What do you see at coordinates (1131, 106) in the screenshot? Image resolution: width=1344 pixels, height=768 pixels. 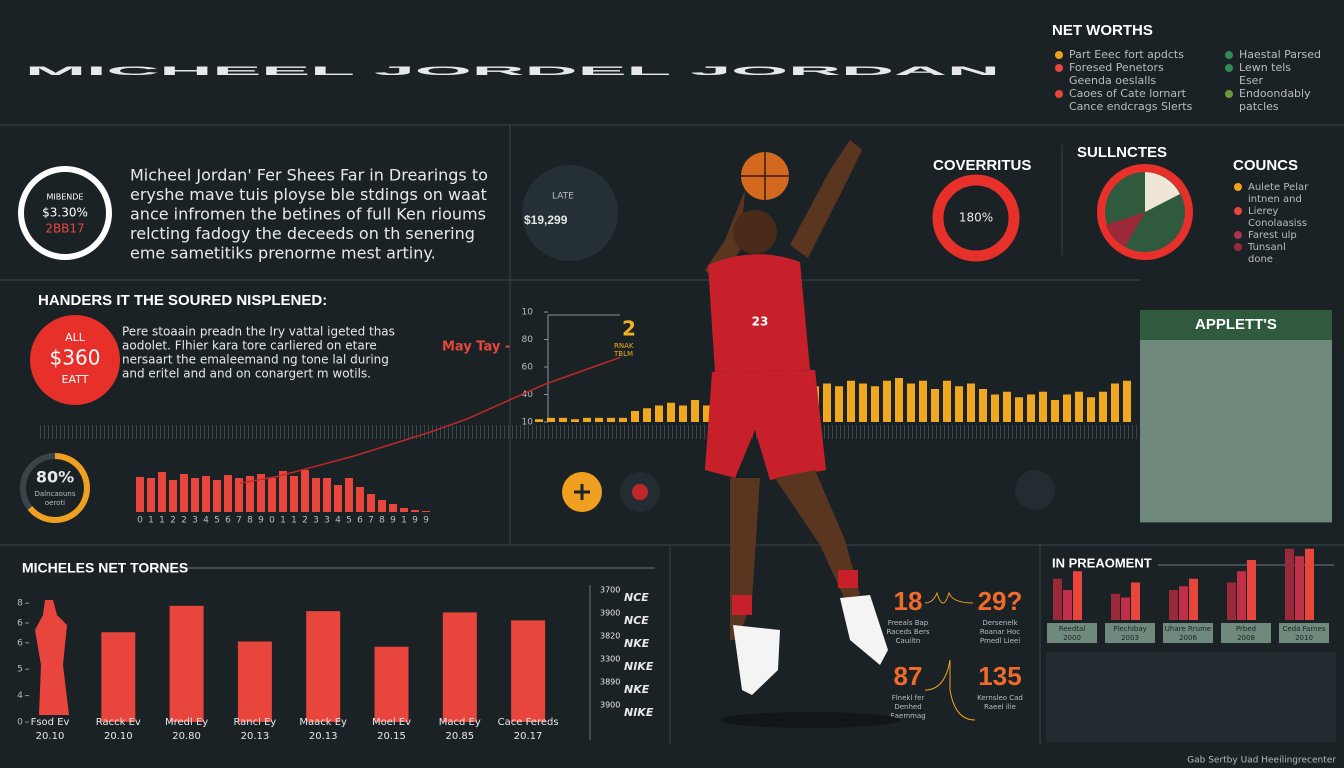 I see `legend-label: Cance endcrags Slerts` at bounding box center [1131, 106].